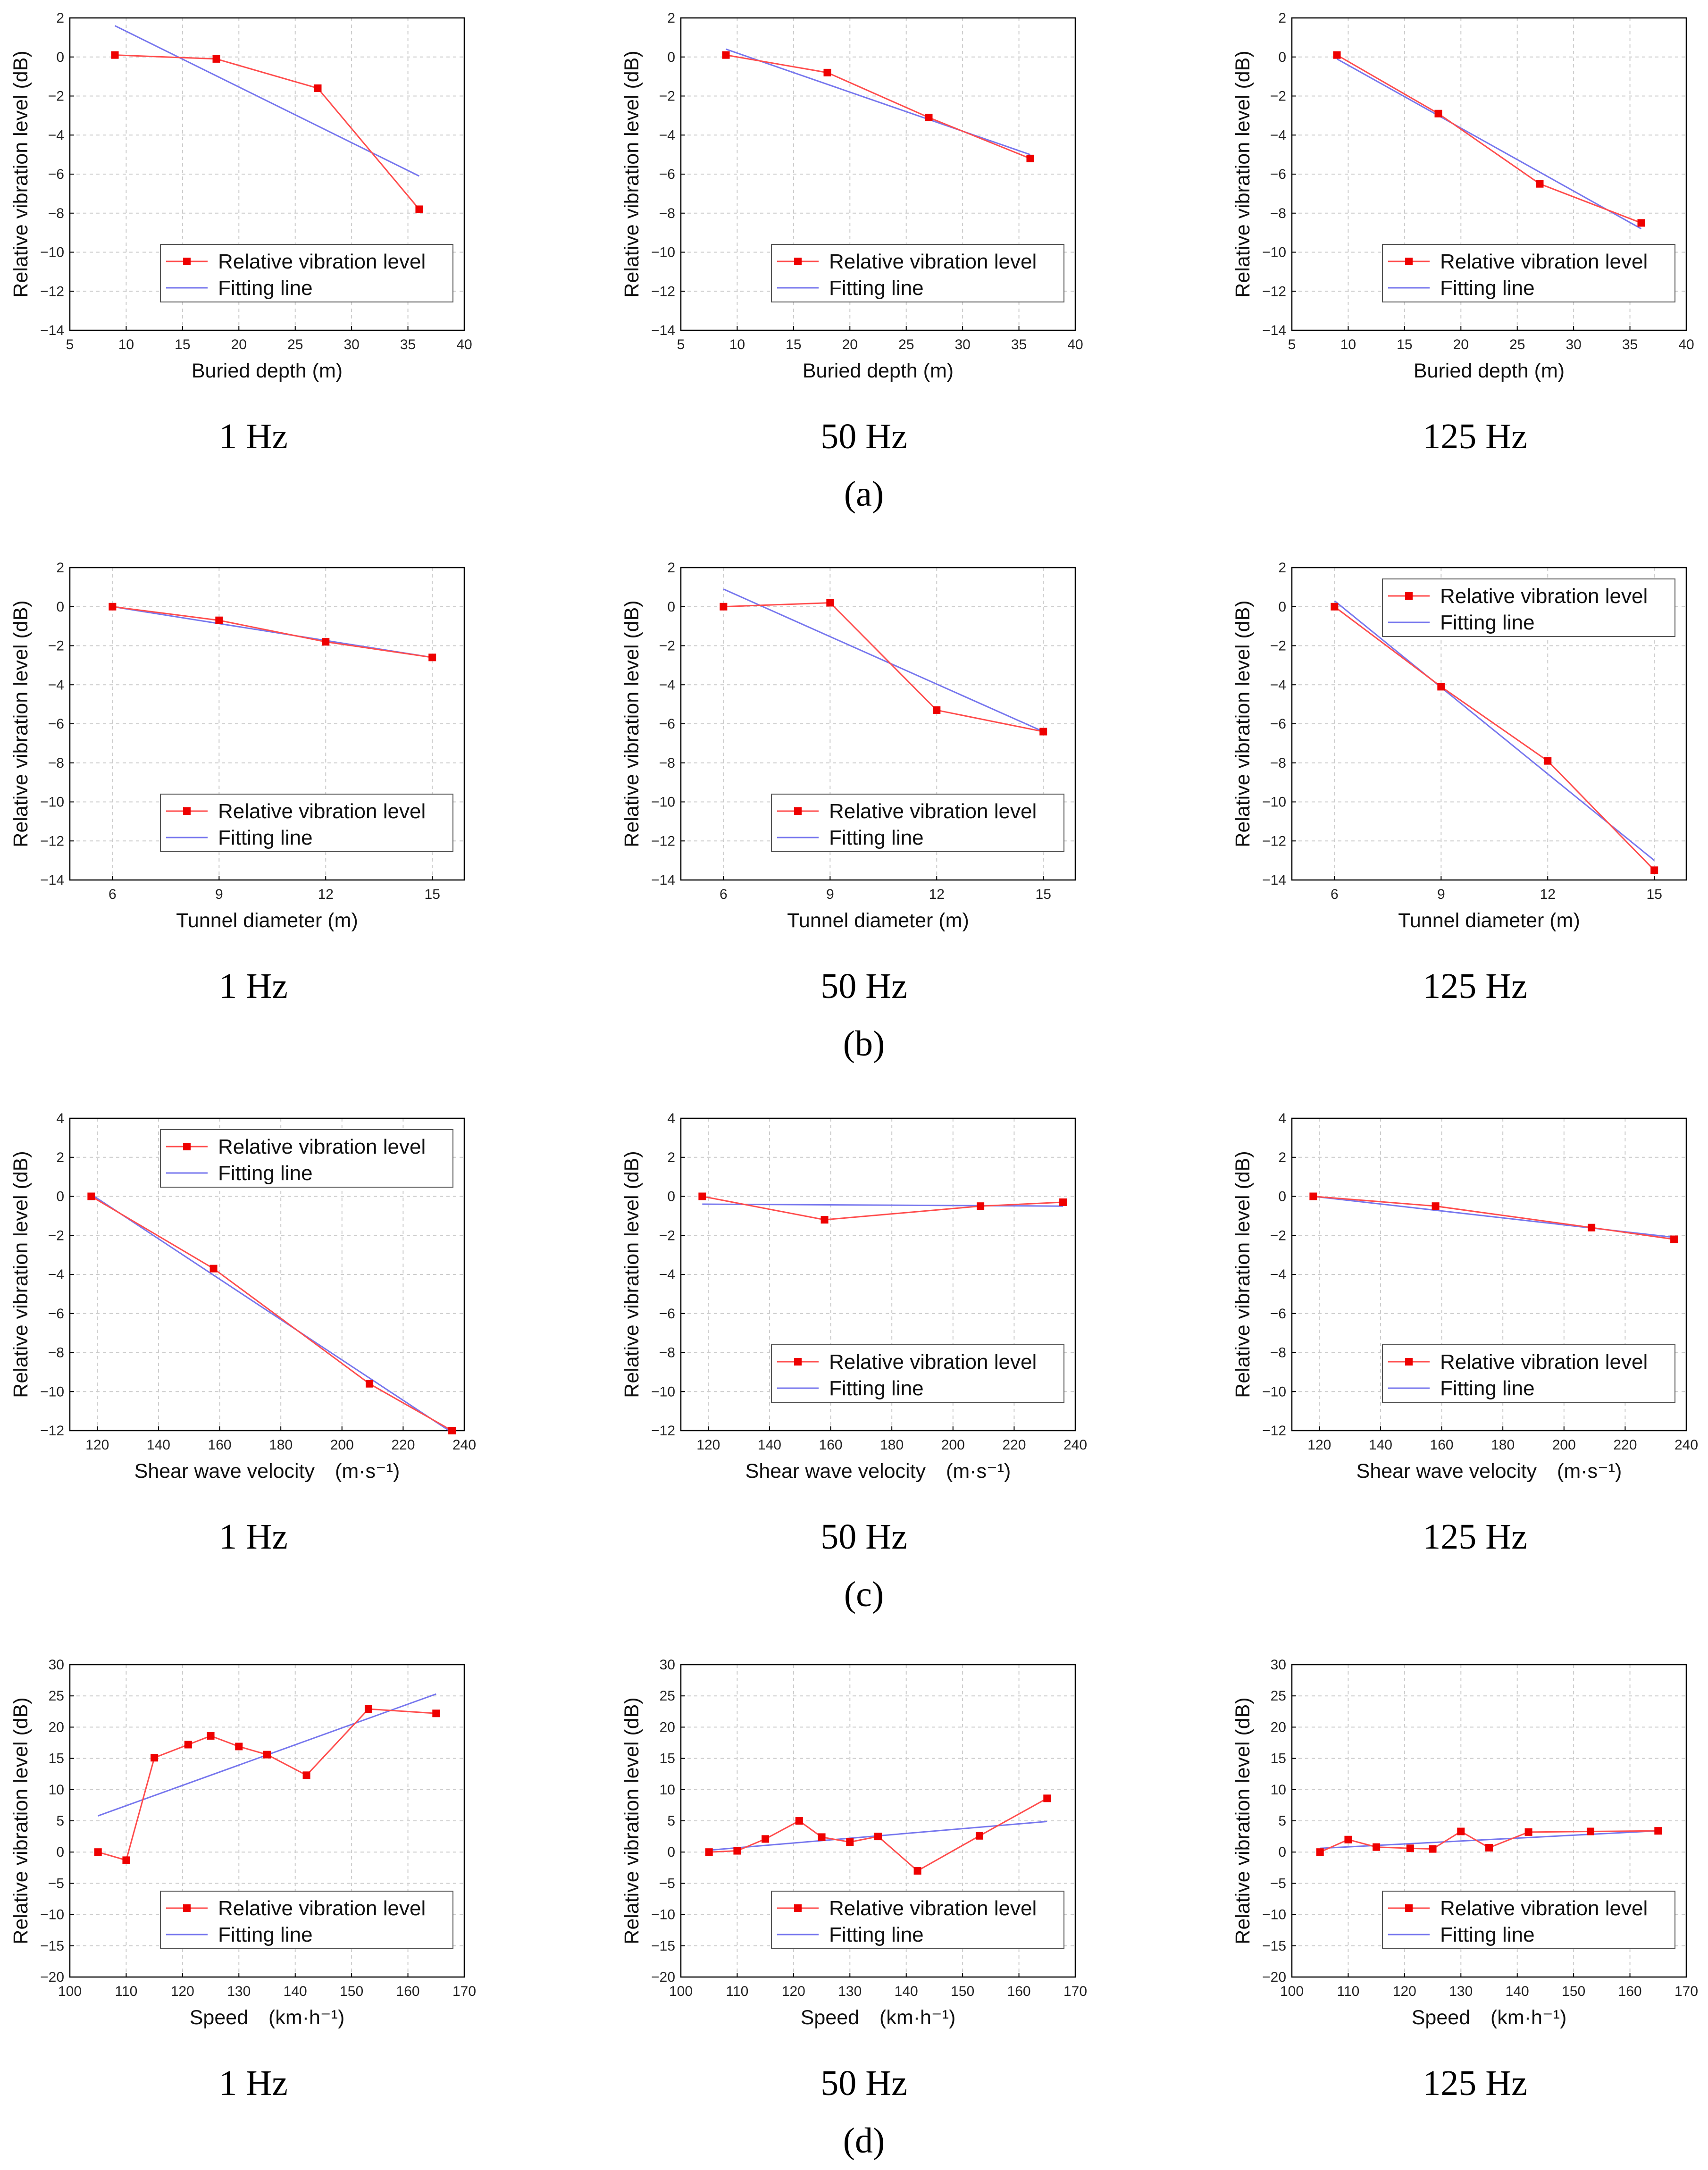 The height and width of the screenshot is (2170, 1708). What do you see at coordinates (60, 57) in the screenshot?
I see `y-tick-label: 0` at bounding box center [60, 57].